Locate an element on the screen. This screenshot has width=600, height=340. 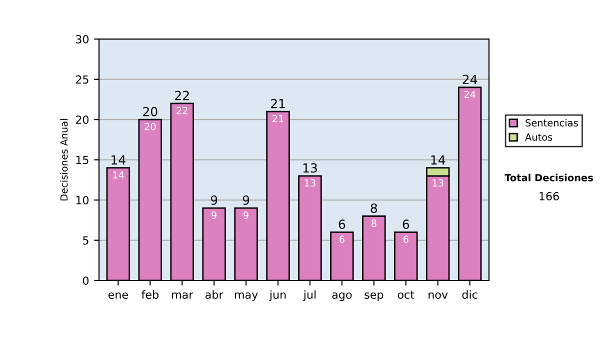
data-label: 24 is located at coordinates (470, 94).